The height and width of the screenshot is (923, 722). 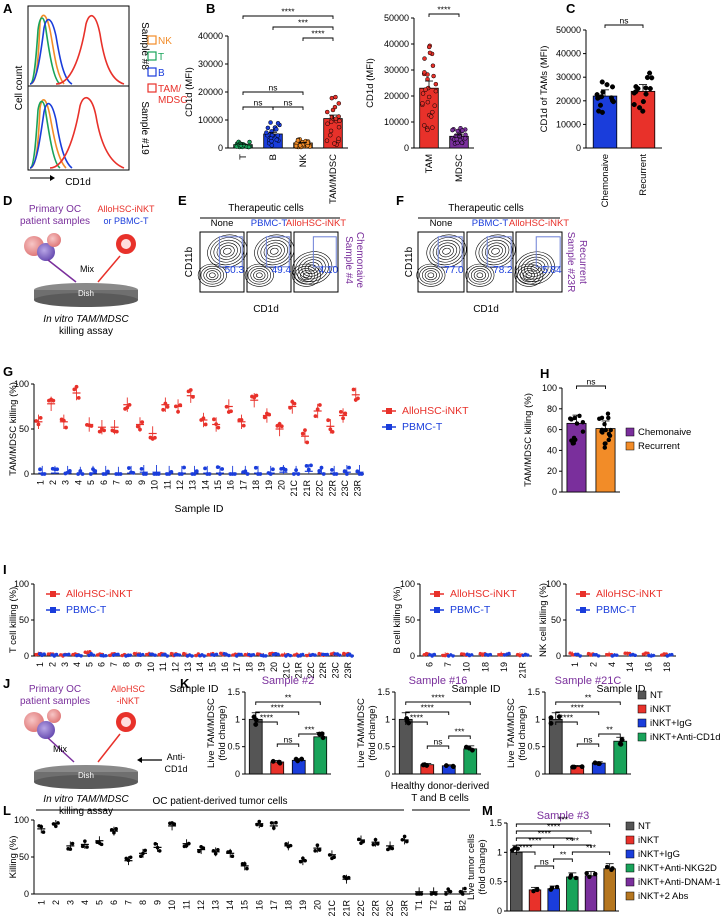 What do you see at coordinates (629, 594) in the screenshot?
I see `legend-label: AlloHSC-iNKT` at bounding box center [629, 594].